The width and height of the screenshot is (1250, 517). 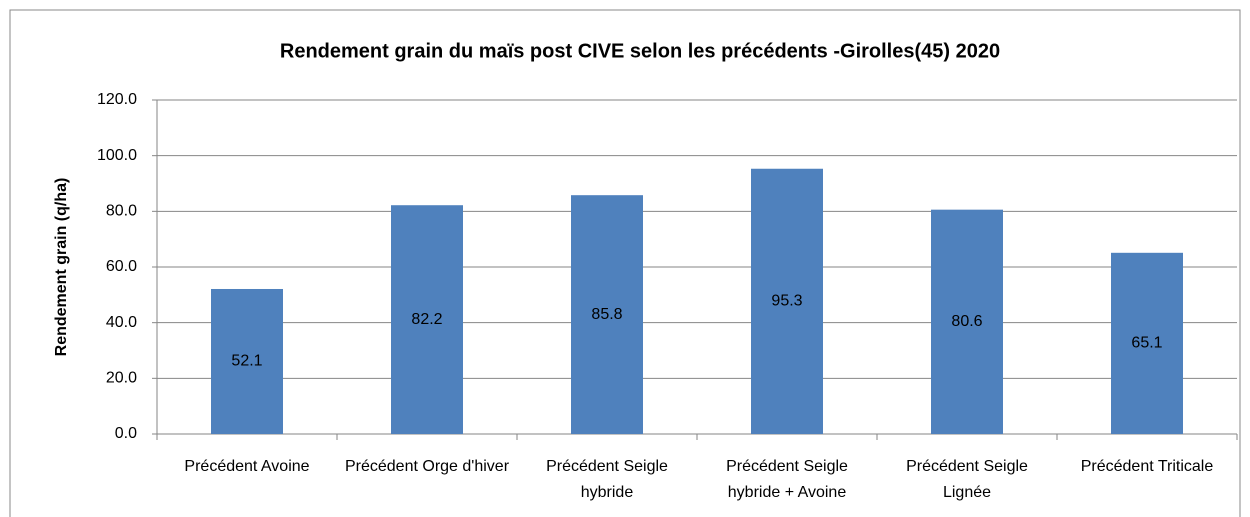 I want to click on x-tick-label: Précédent Seigle Lignée, so click(x=967, y=479).